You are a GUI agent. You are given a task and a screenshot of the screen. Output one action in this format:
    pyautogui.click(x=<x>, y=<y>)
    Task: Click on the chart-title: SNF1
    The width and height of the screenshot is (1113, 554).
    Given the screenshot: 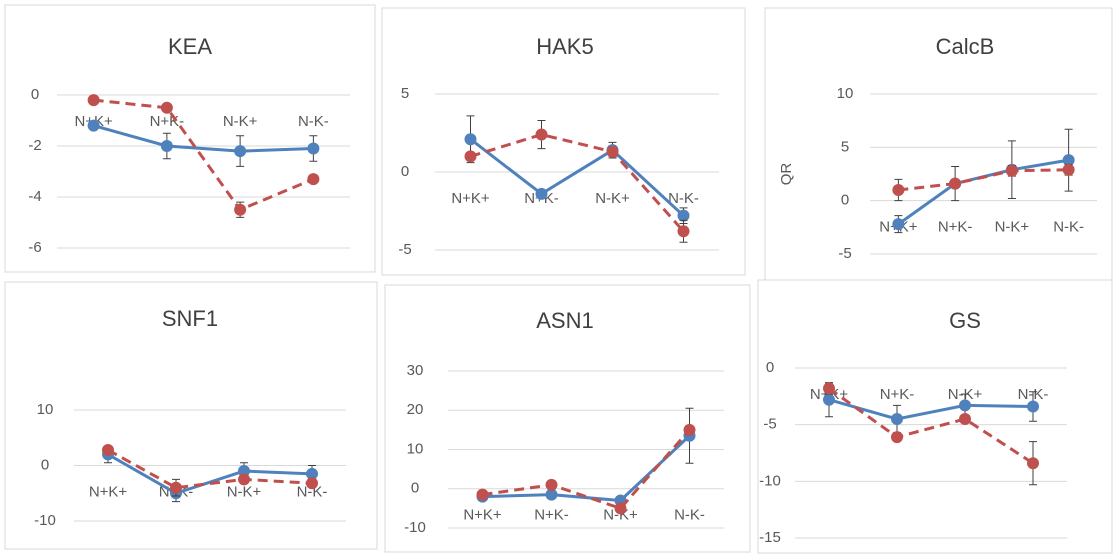 What is the action you would take?
    pyautogui.click(x=190, y=318)
    